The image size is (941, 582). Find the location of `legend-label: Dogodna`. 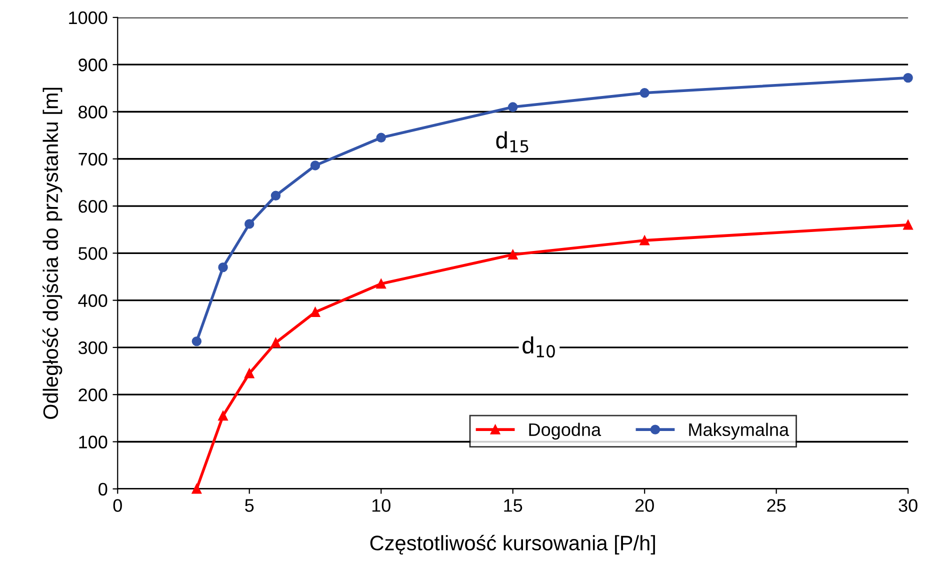

legend-label: Dogodna is located at coordinates (565, 431).